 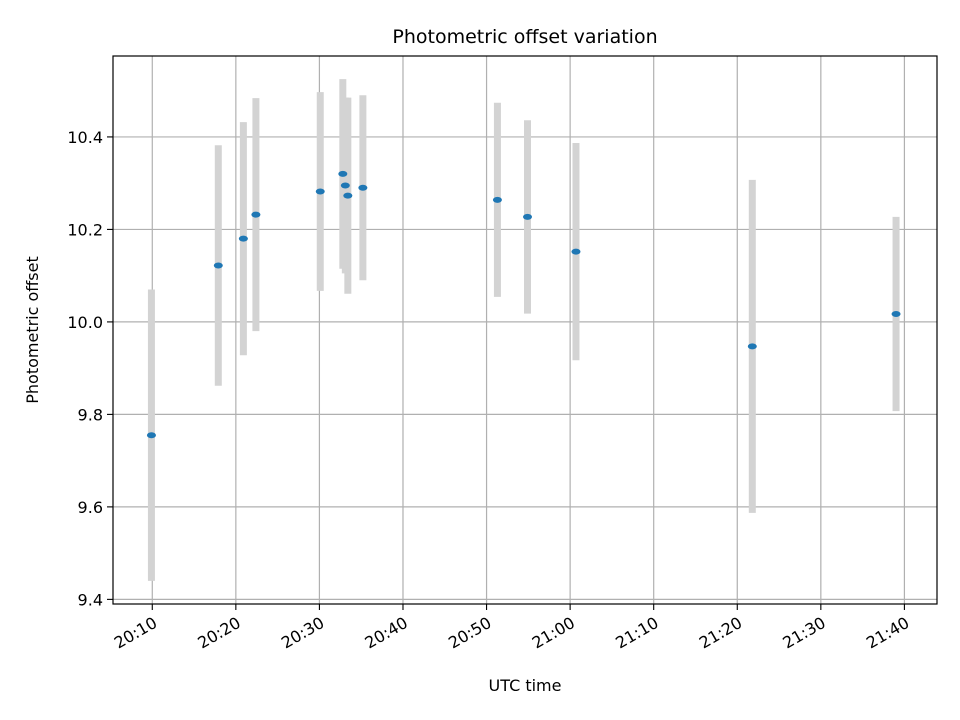 What do you see at coordinates (85, 322) in the screenshot?
I see `y-tick-label: 10.0` at bounding box center [85, 322].